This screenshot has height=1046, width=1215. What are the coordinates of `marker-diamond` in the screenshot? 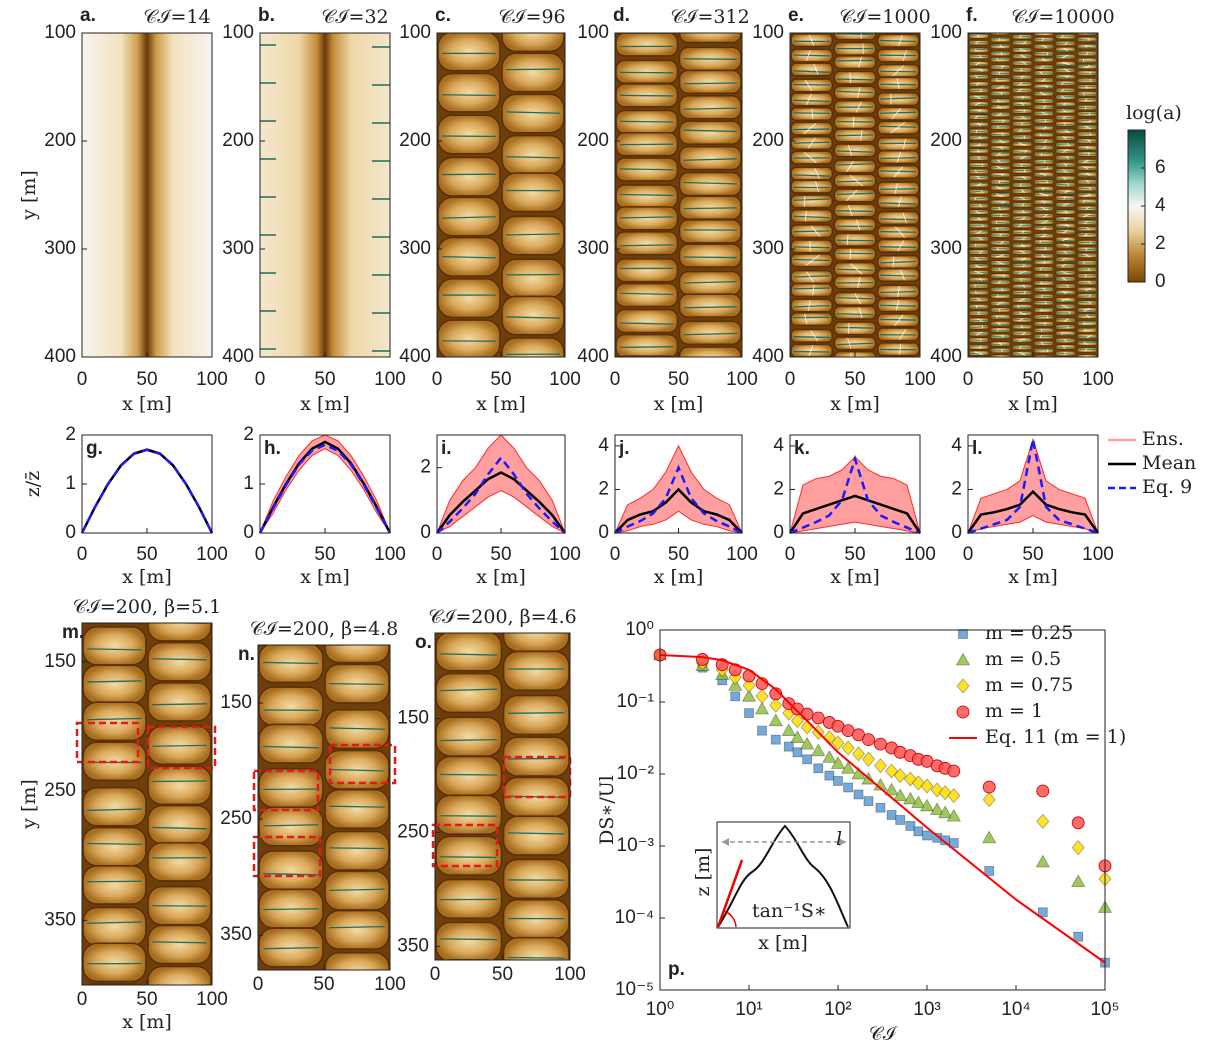 It's located at (749, 685).